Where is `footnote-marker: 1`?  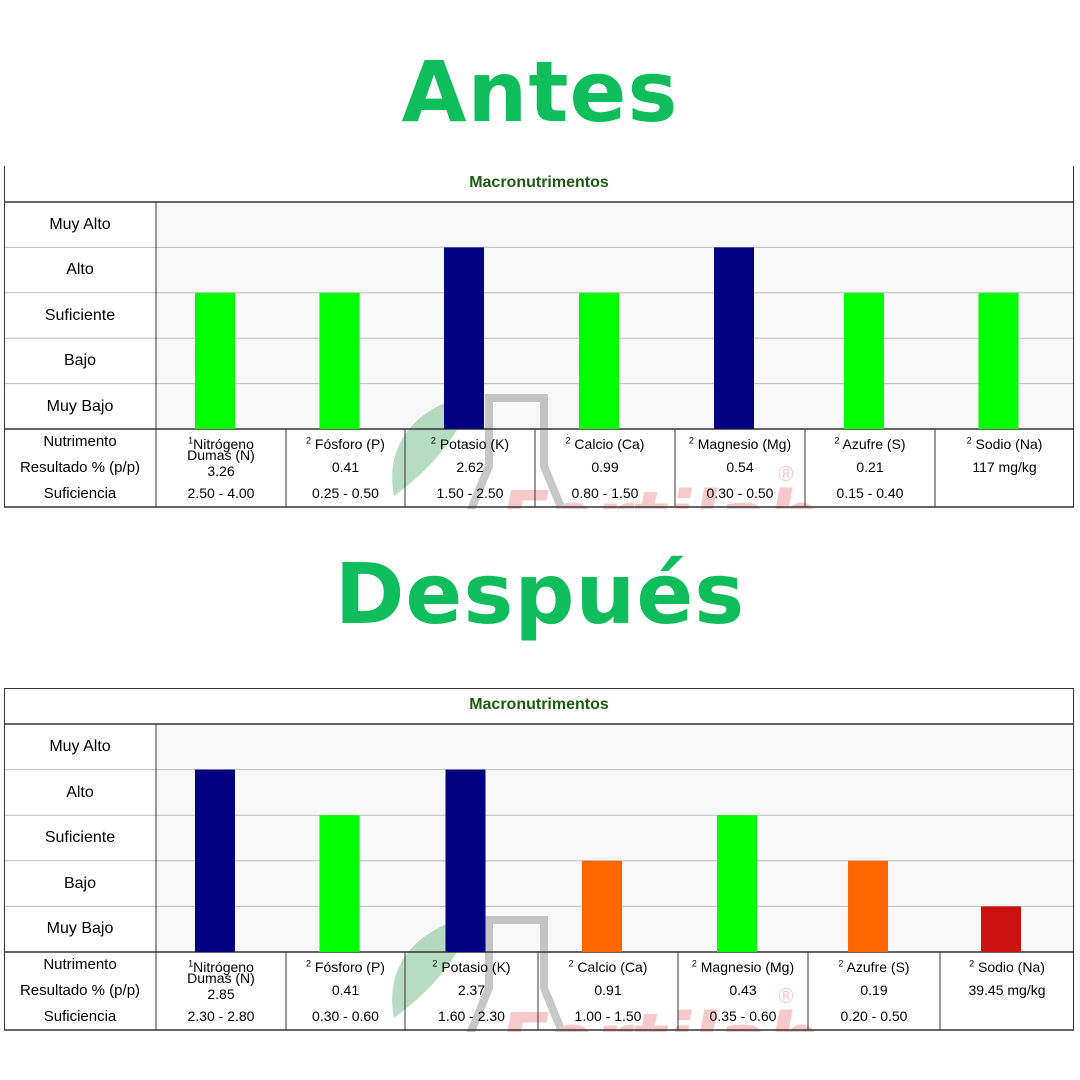
footnote-marker: 1 is located at coordinates (191, 440).